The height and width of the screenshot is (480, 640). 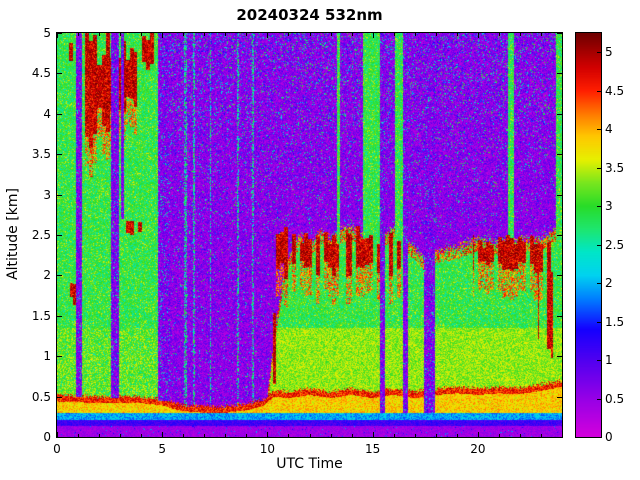 What do you see at coordinates (41, 315) in the screenshot?
I see `y-tick-label: 1.5` at bounding box center [41, 315].